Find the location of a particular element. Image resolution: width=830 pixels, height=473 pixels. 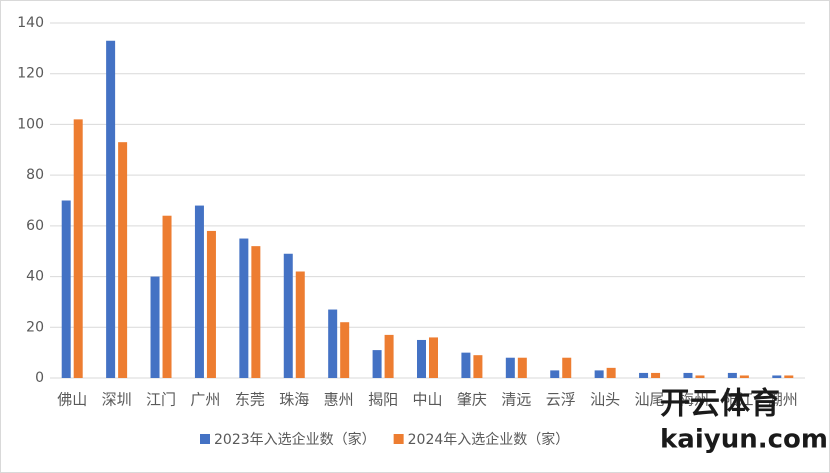

x-tick-label: 肇庆 is located at coordinates (472, 400).